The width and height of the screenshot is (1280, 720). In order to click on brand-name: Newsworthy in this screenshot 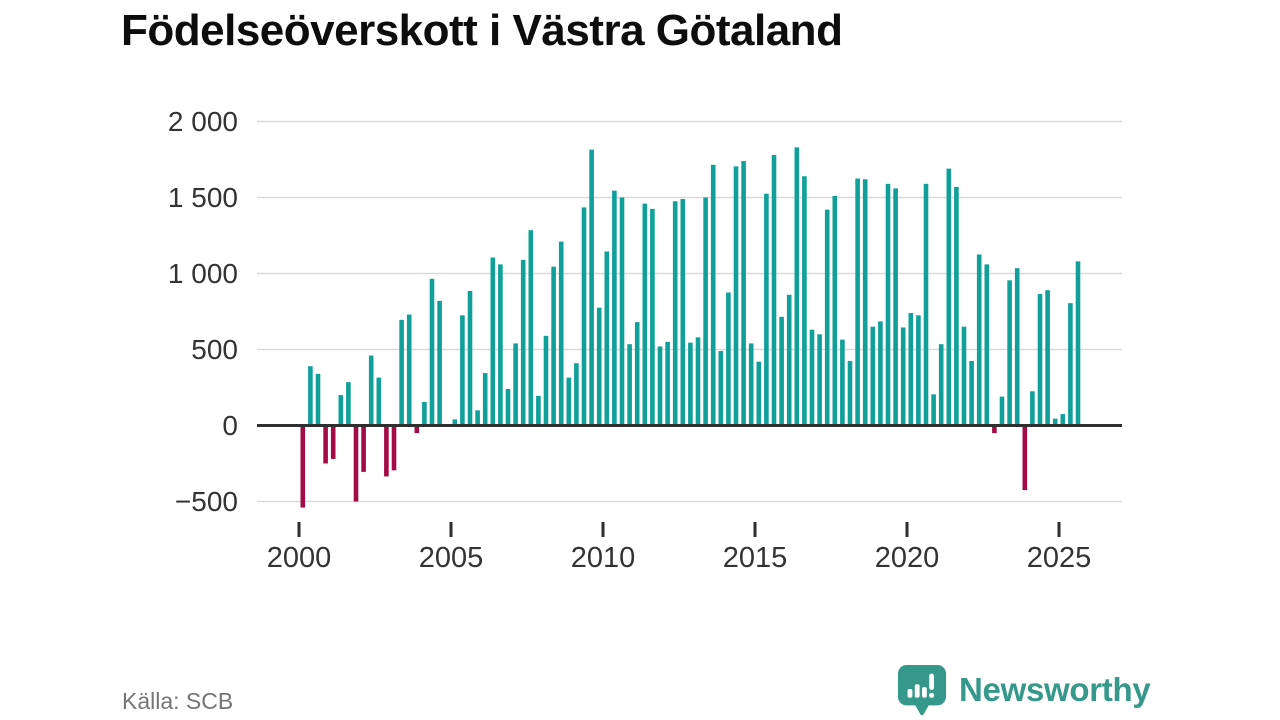, I will do `click(1055, 689)`.